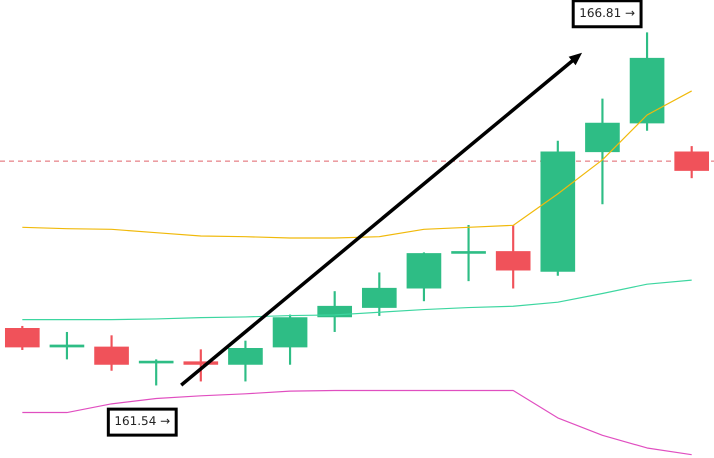  Describe the element at coordinates (156, 372) in the screenshot. I see `candlestick` at that location.